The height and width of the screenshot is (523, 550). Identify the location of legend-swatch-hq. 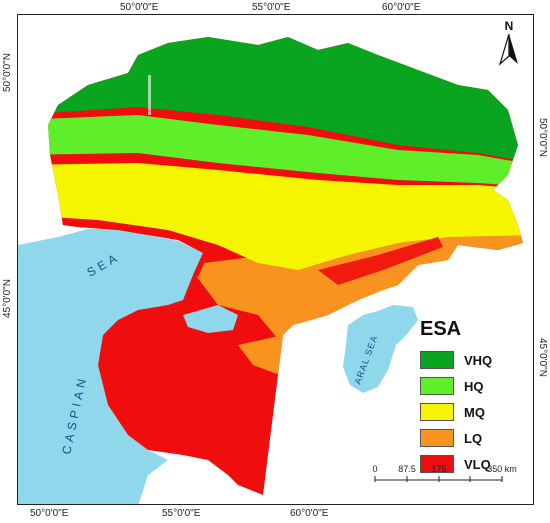
(437, 386).